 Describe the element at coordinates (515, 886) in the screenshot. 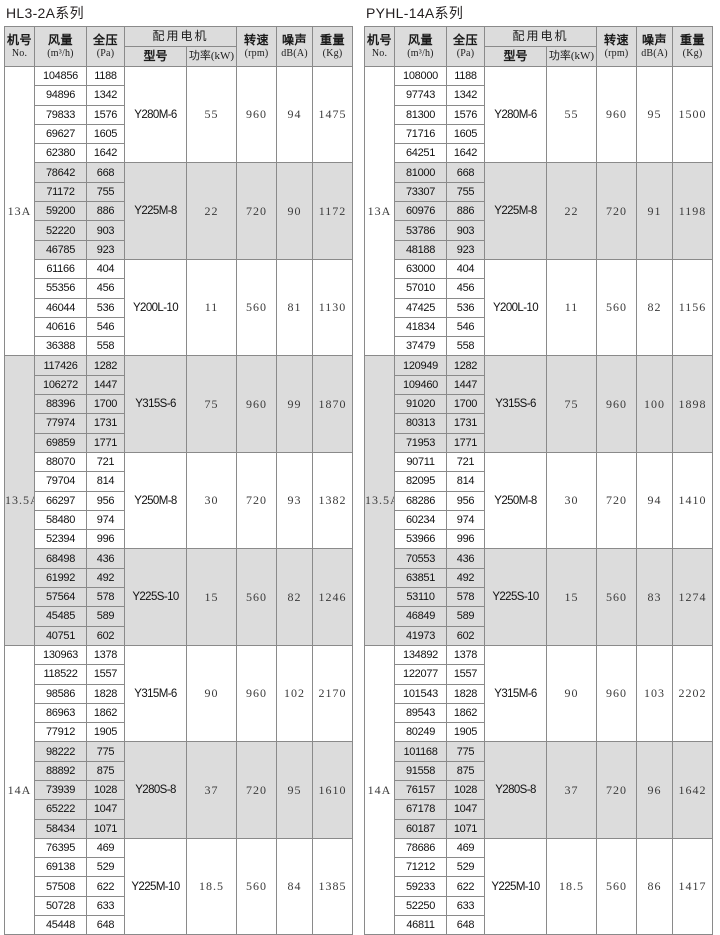

I see `cell-motor-model: Y225M-10` at that location.